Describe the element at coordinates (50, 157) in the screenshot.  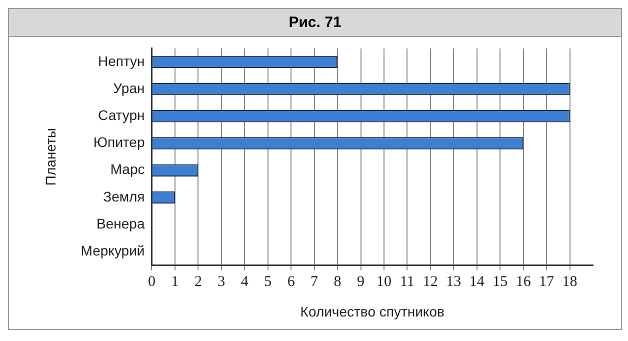
I see `y-axis-title: Планеты` at that location.